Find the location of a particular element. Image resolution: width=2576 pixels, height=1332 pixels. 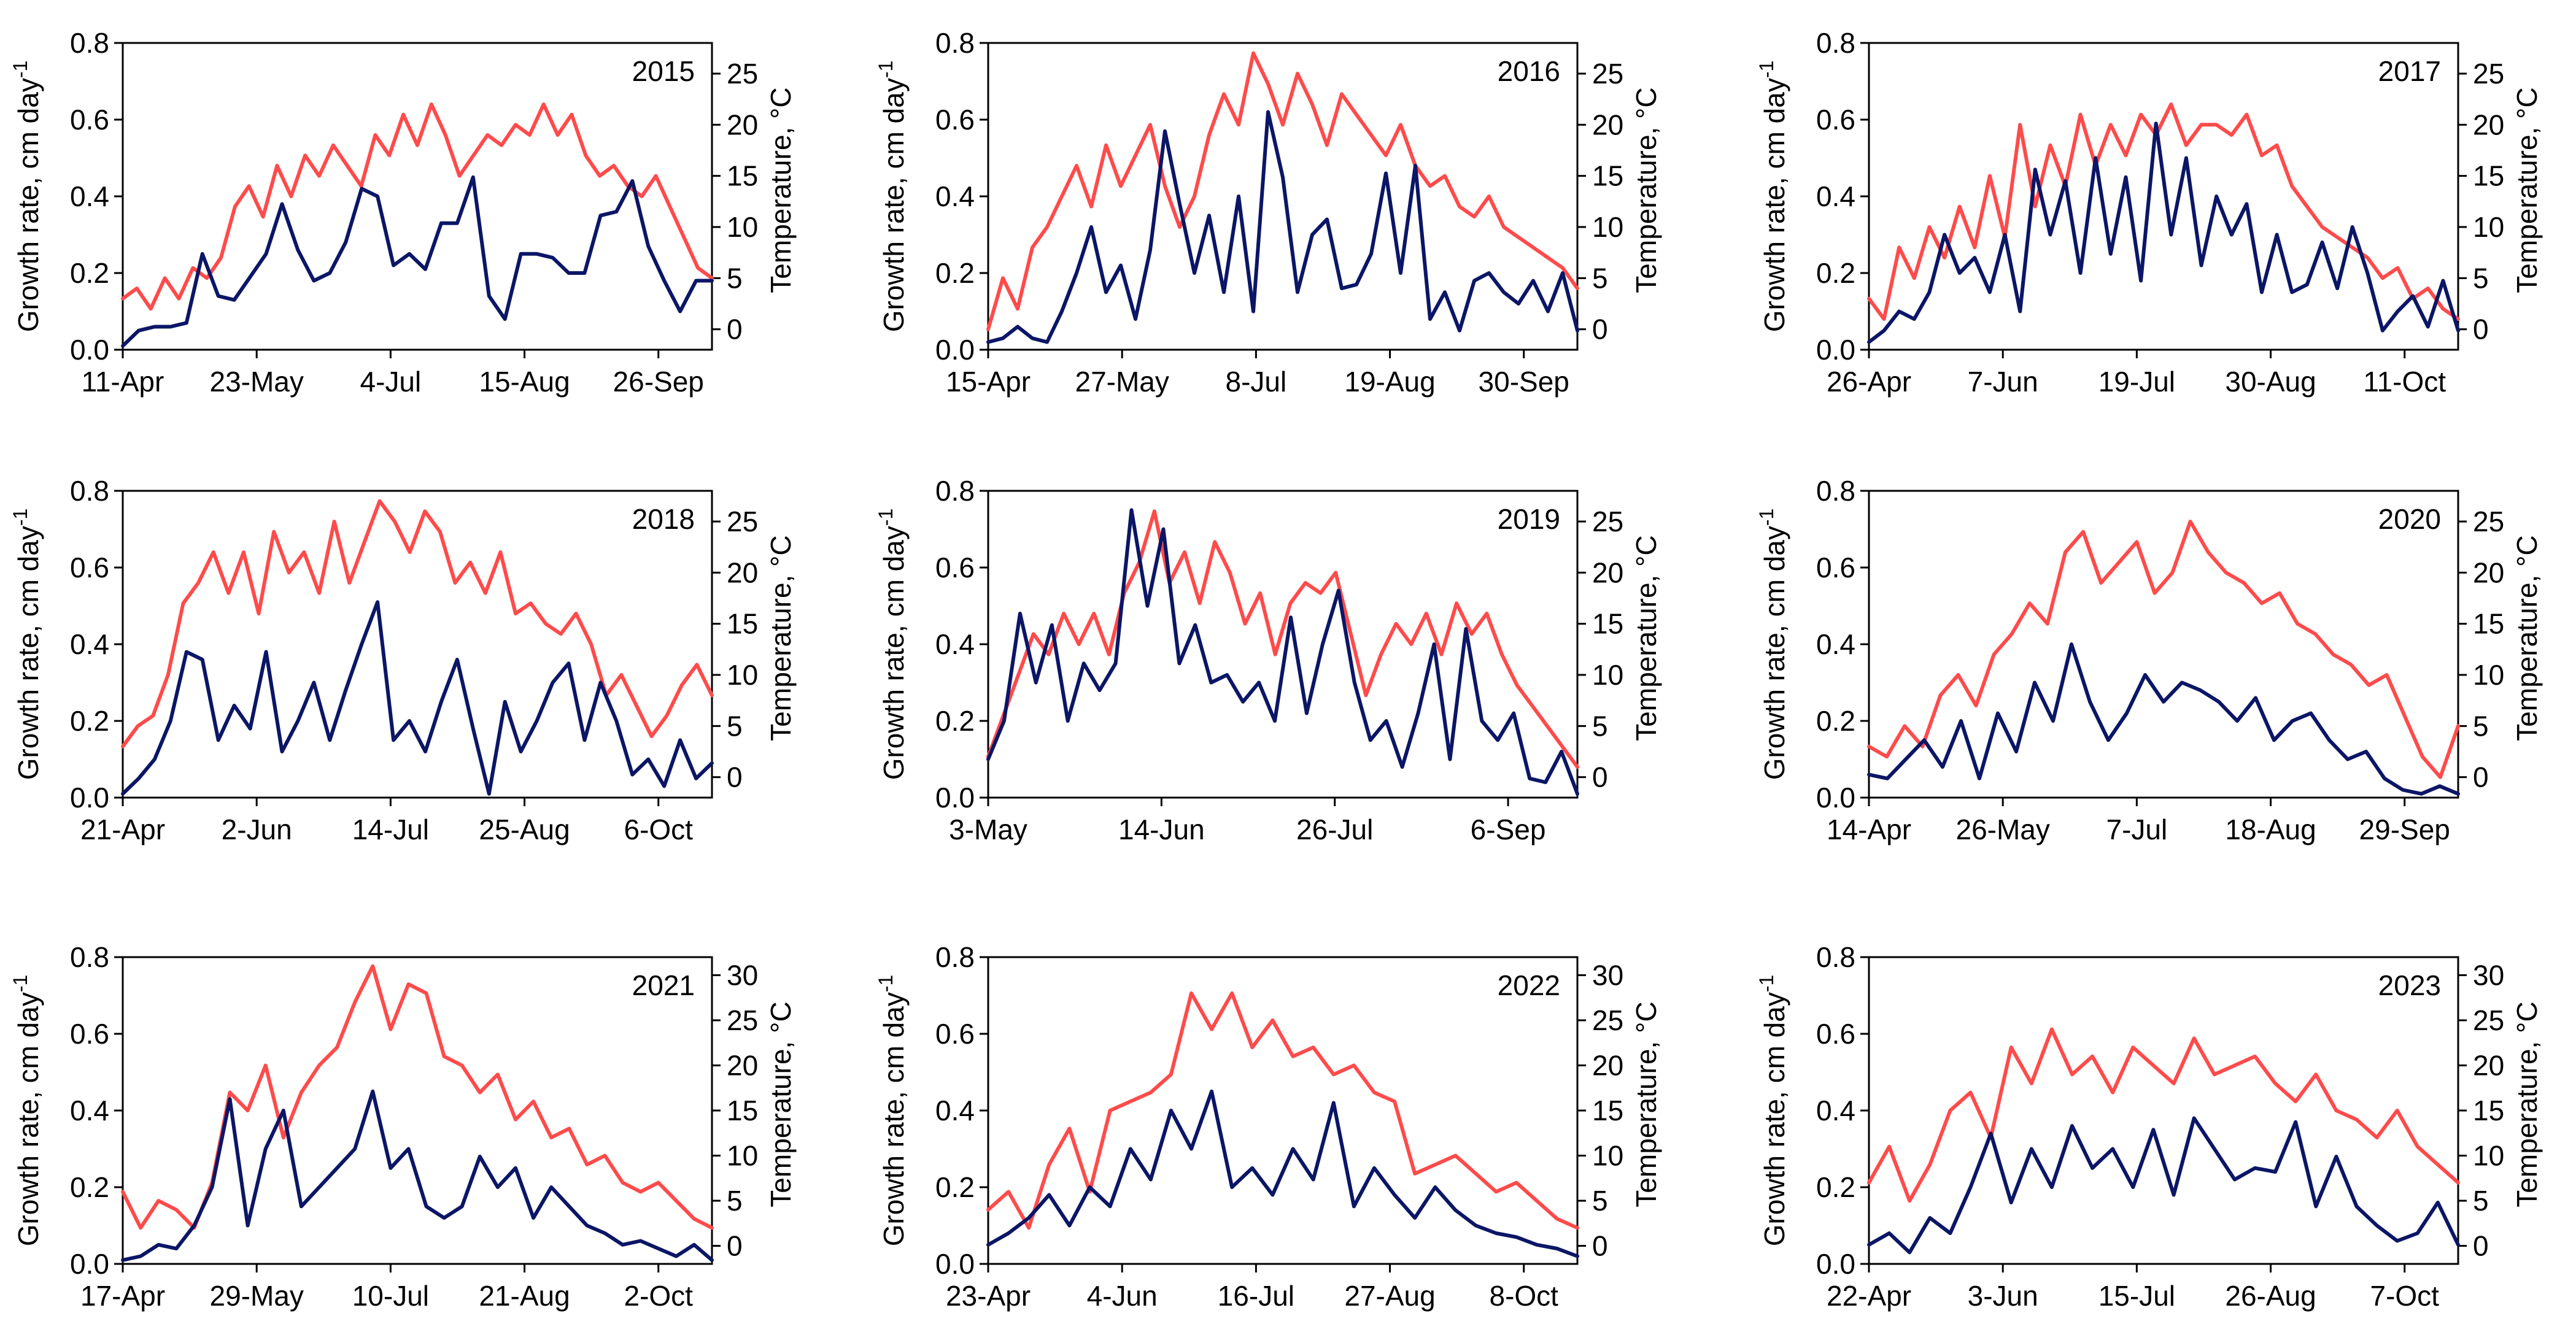

x-tick-label: 26-May is located at coordinates (2002, 829).